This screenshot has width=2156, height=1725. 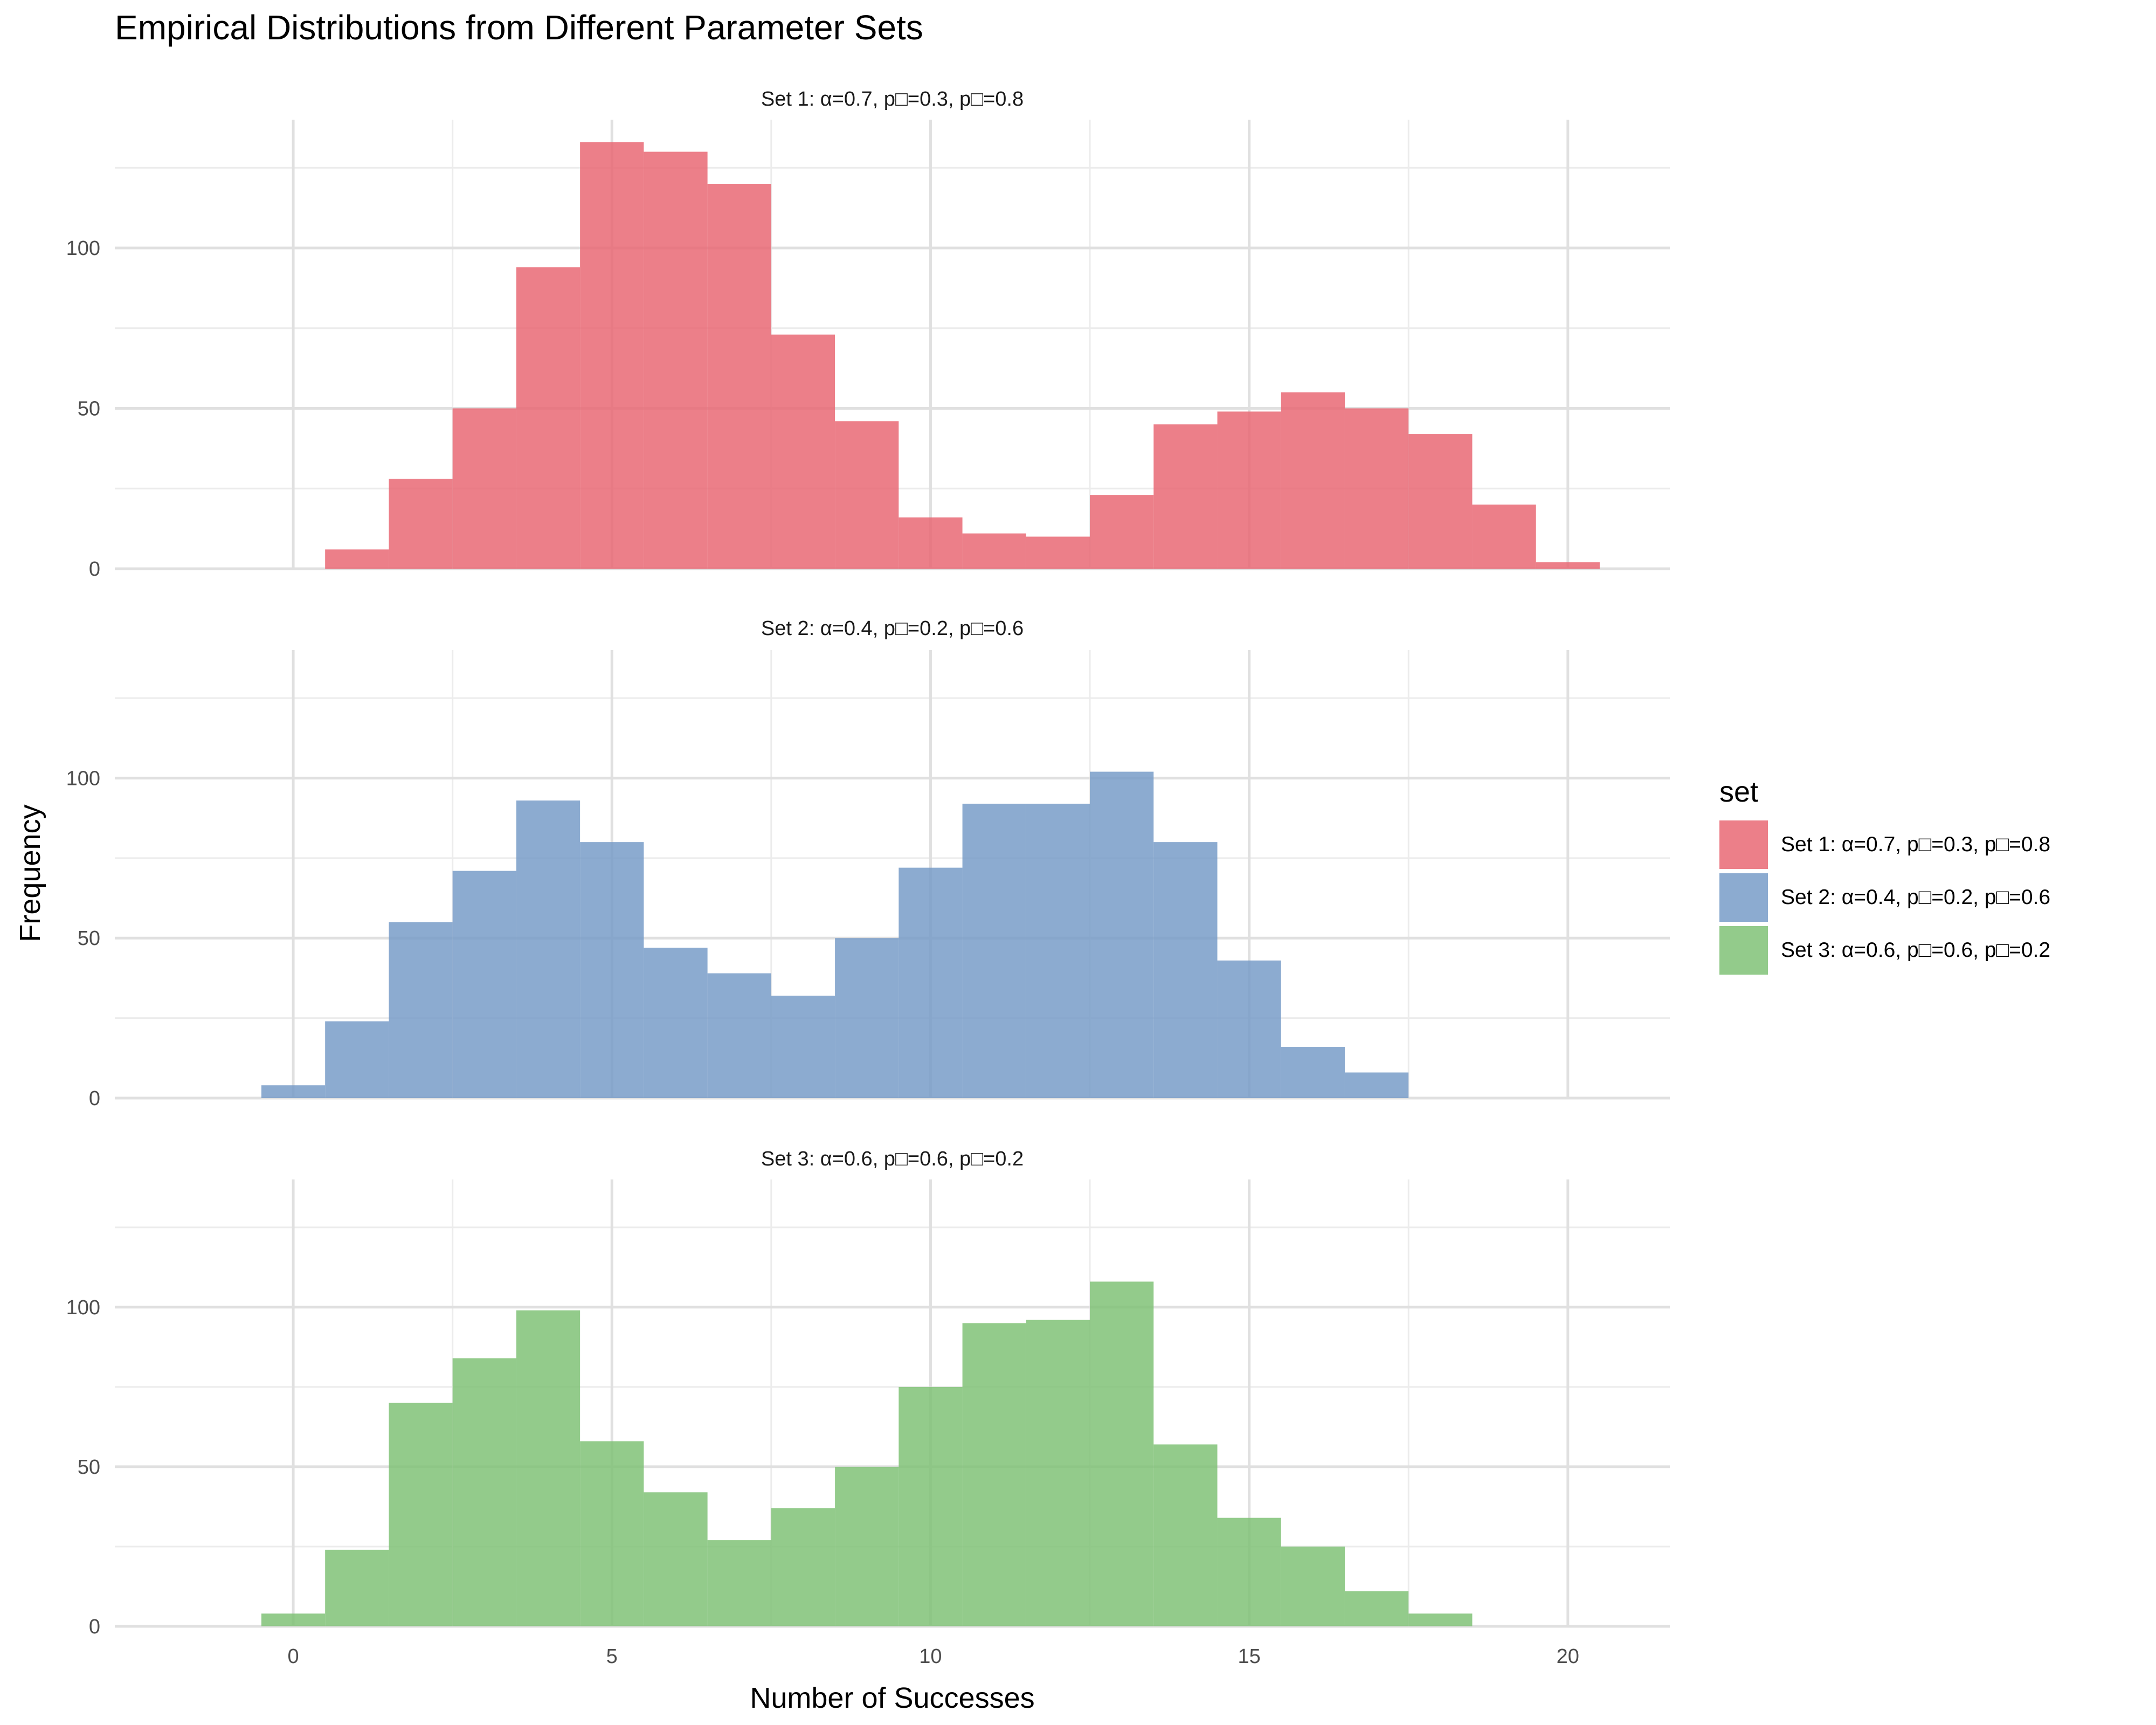 I want to click on legend-label: Set 1: α=0.7, p□=0.3, p□=0.8, so click(x=1916, y=844).